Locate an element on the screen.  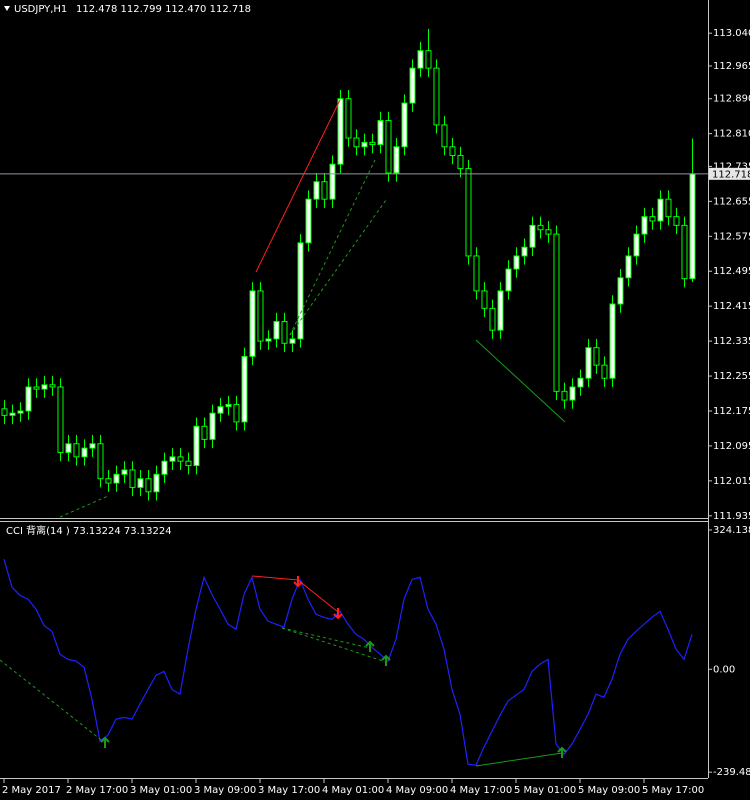
y-tick-label: 112.095 is located at coordinates (731, 446).